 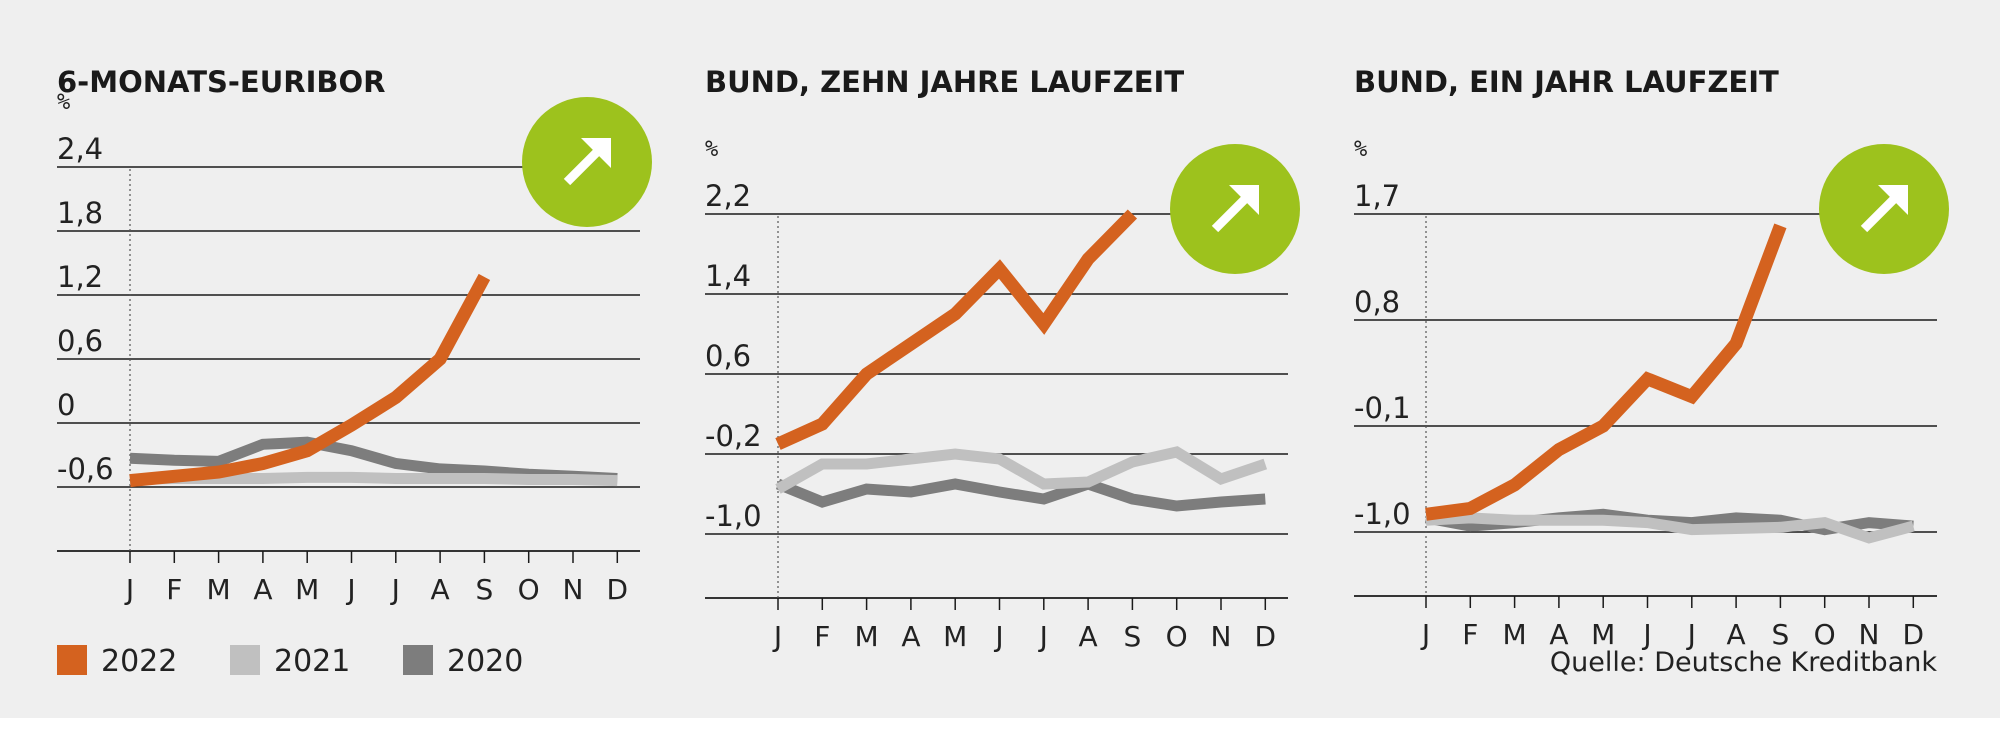 I want to click on legend-item-2022: 2022, so click(x=117, y=661).